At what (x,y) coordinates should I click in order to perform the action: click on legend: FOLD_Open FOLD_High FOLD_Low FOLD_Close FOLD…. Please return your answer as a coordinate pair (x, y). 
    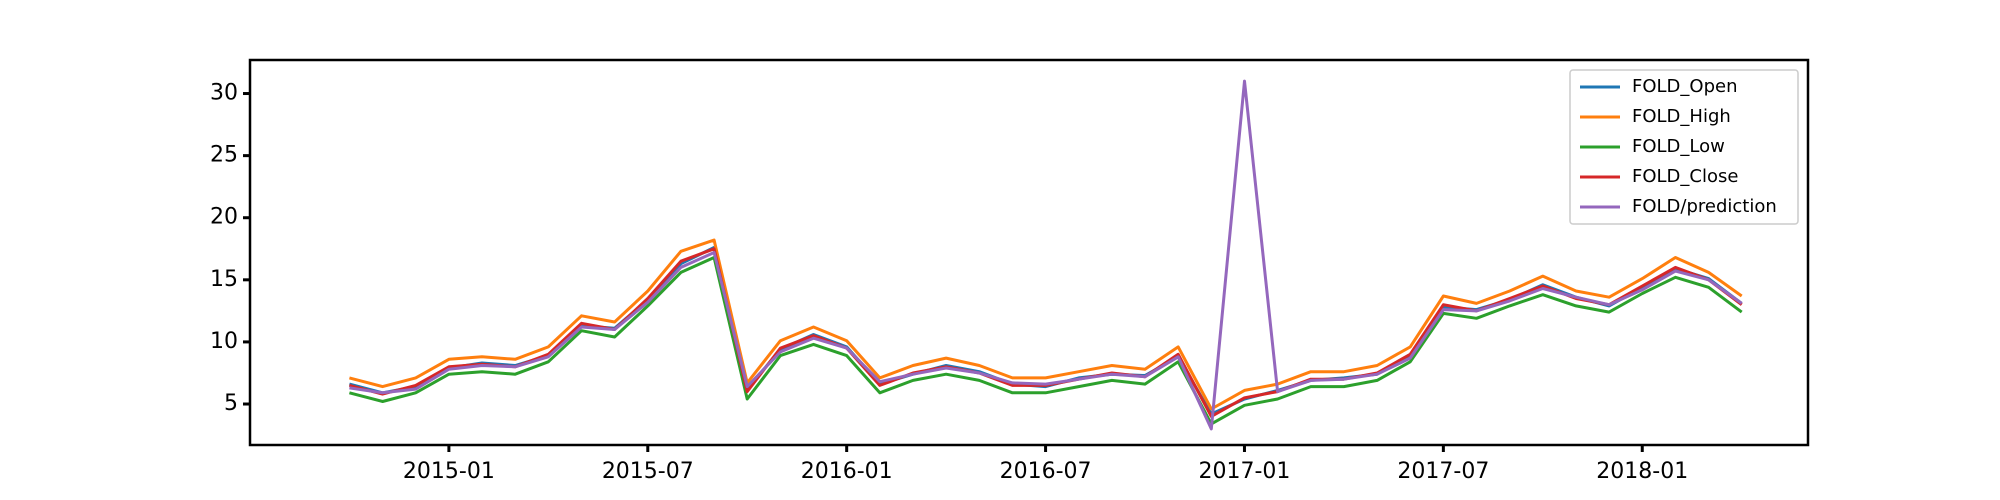
    Looking at the image, I should click on (1684, 147).